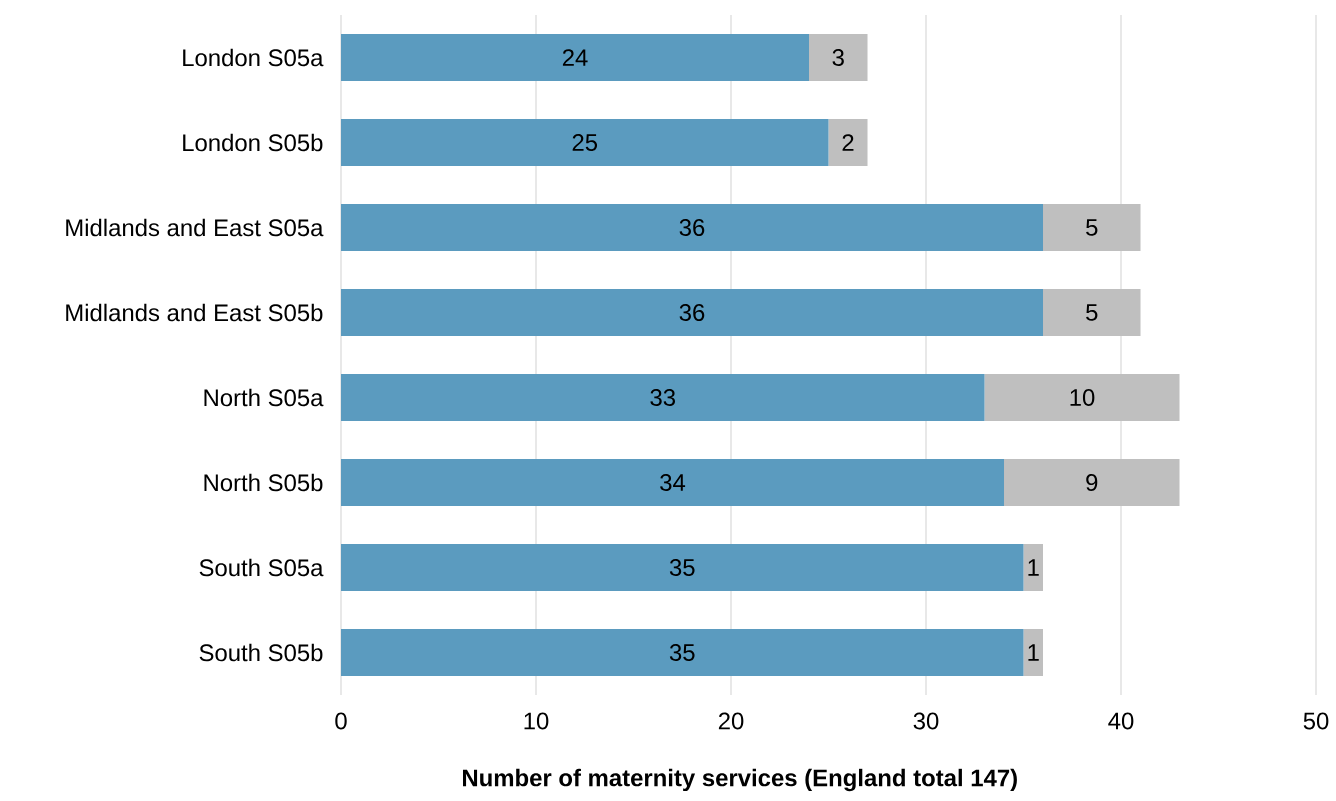 This screenshot has height=801, width=1336. I want to click on data-label: 25, so click(585, 142).